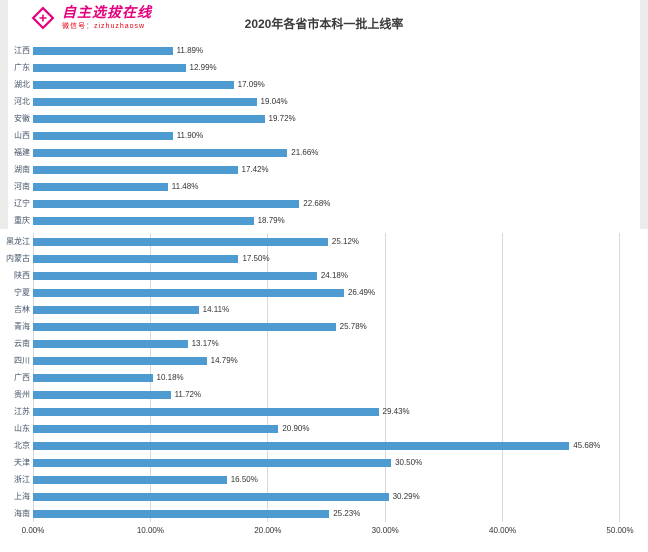 The image size is (648, 552). What do you see at coordinates (22, 326) in the screenshot?
I see `category-label: 青海` at bounding box center [22, 326].